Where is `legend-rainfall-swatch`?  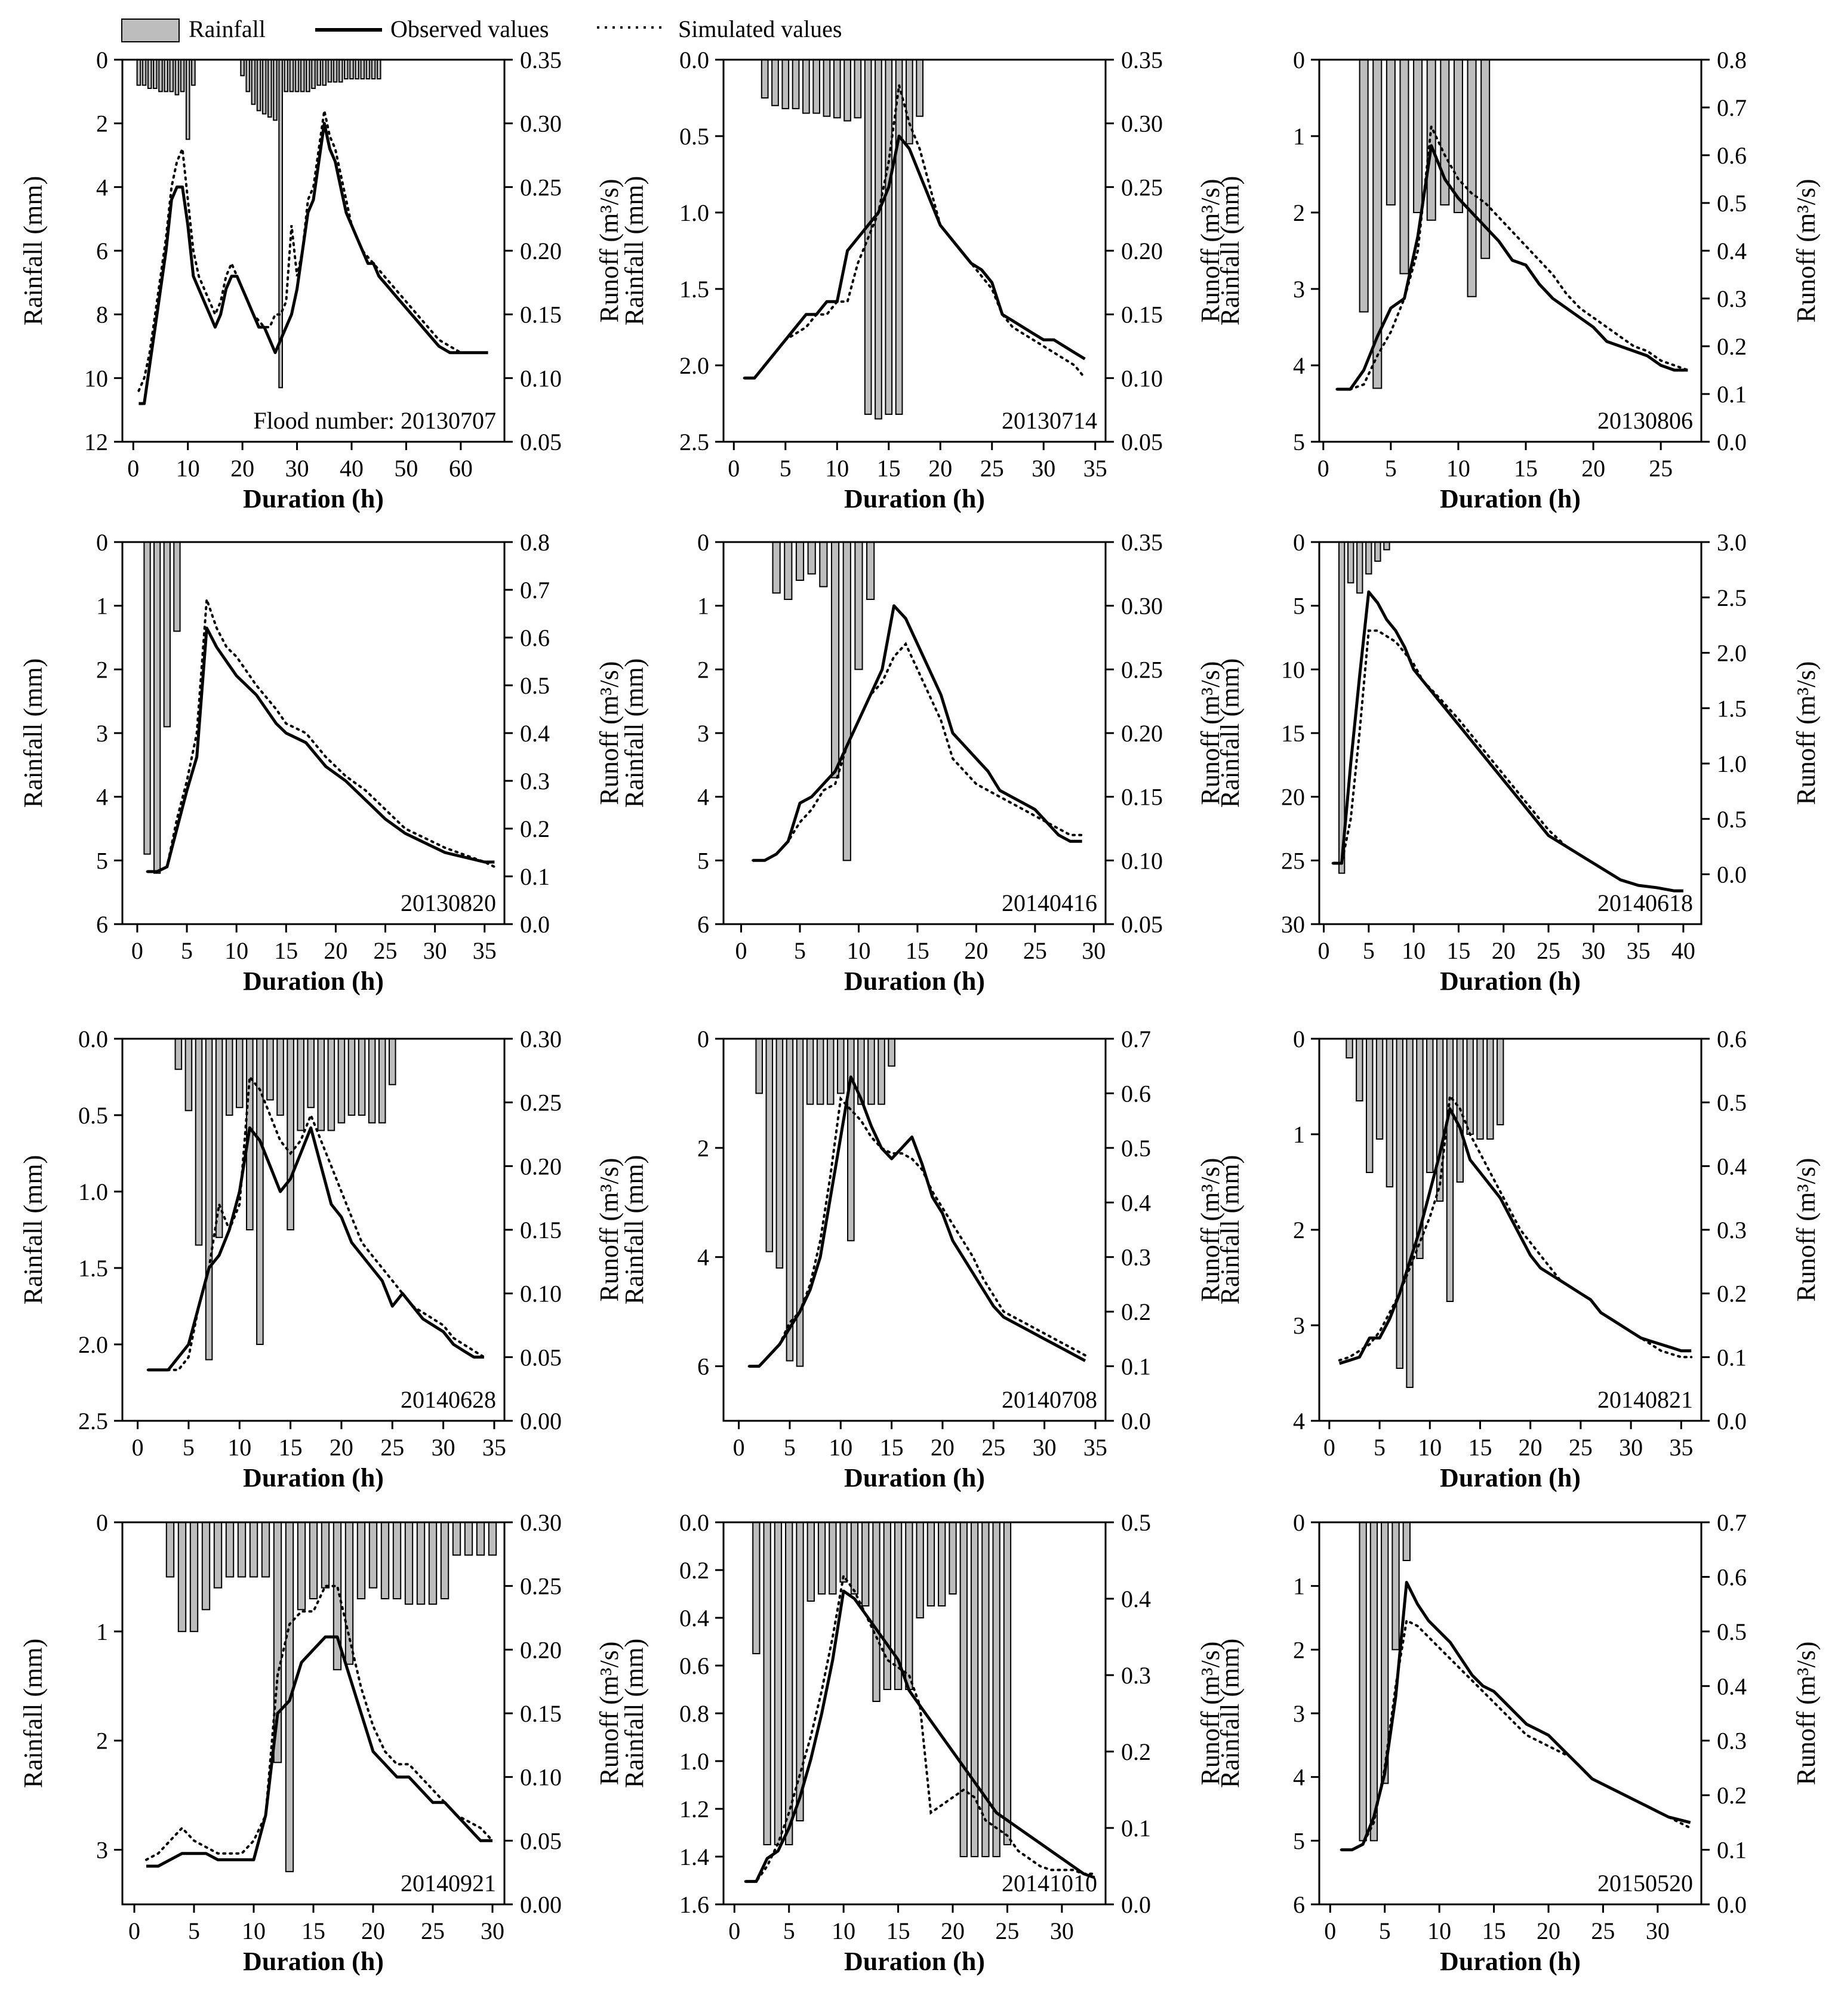
legend-rainfall-swatch is located at coordinates (150, 30).